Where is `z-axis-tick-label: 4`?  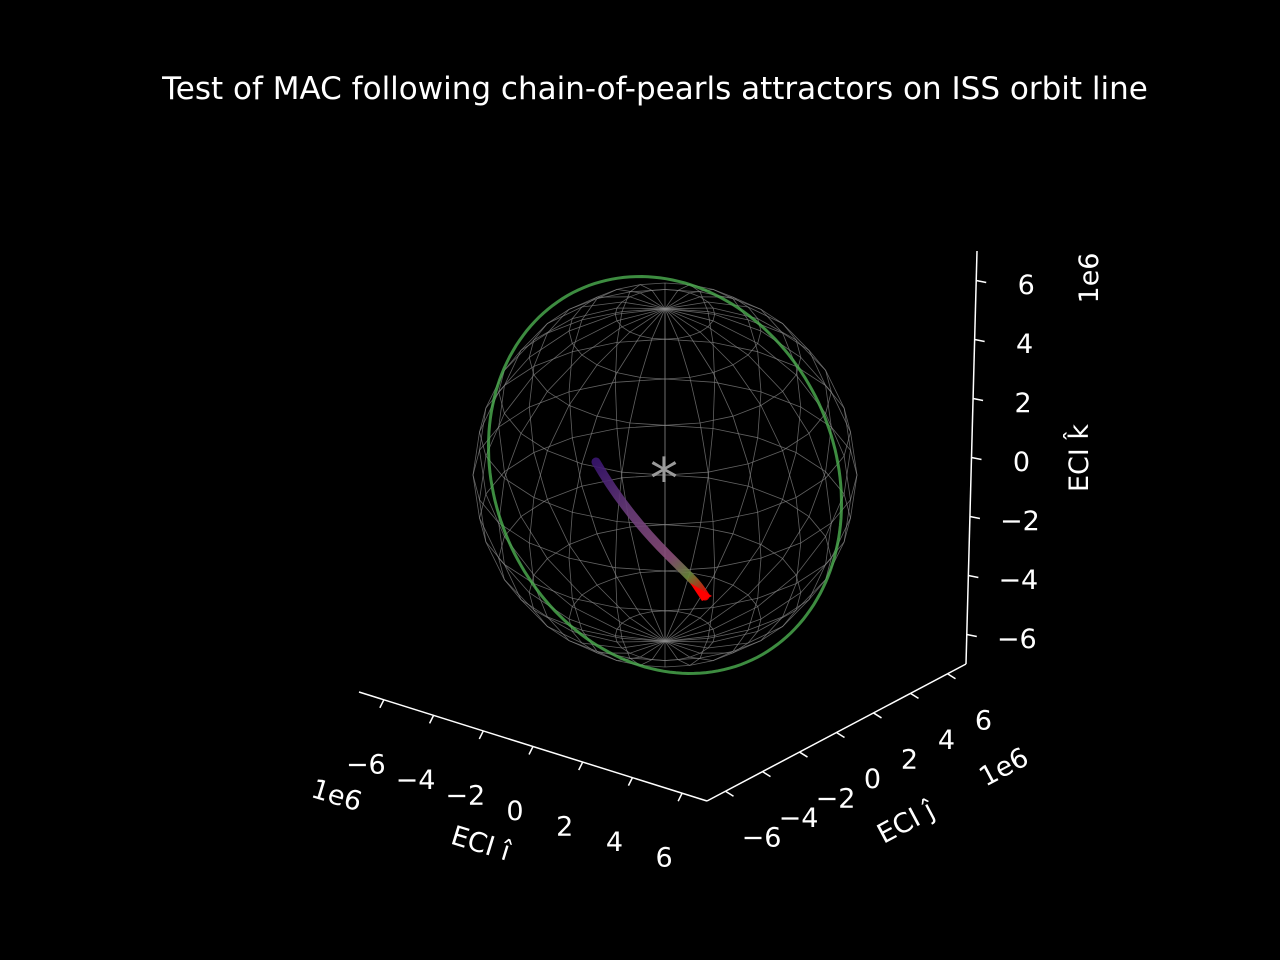 z-axis-tick-label: 4 is located at coordinates (1024, 344).